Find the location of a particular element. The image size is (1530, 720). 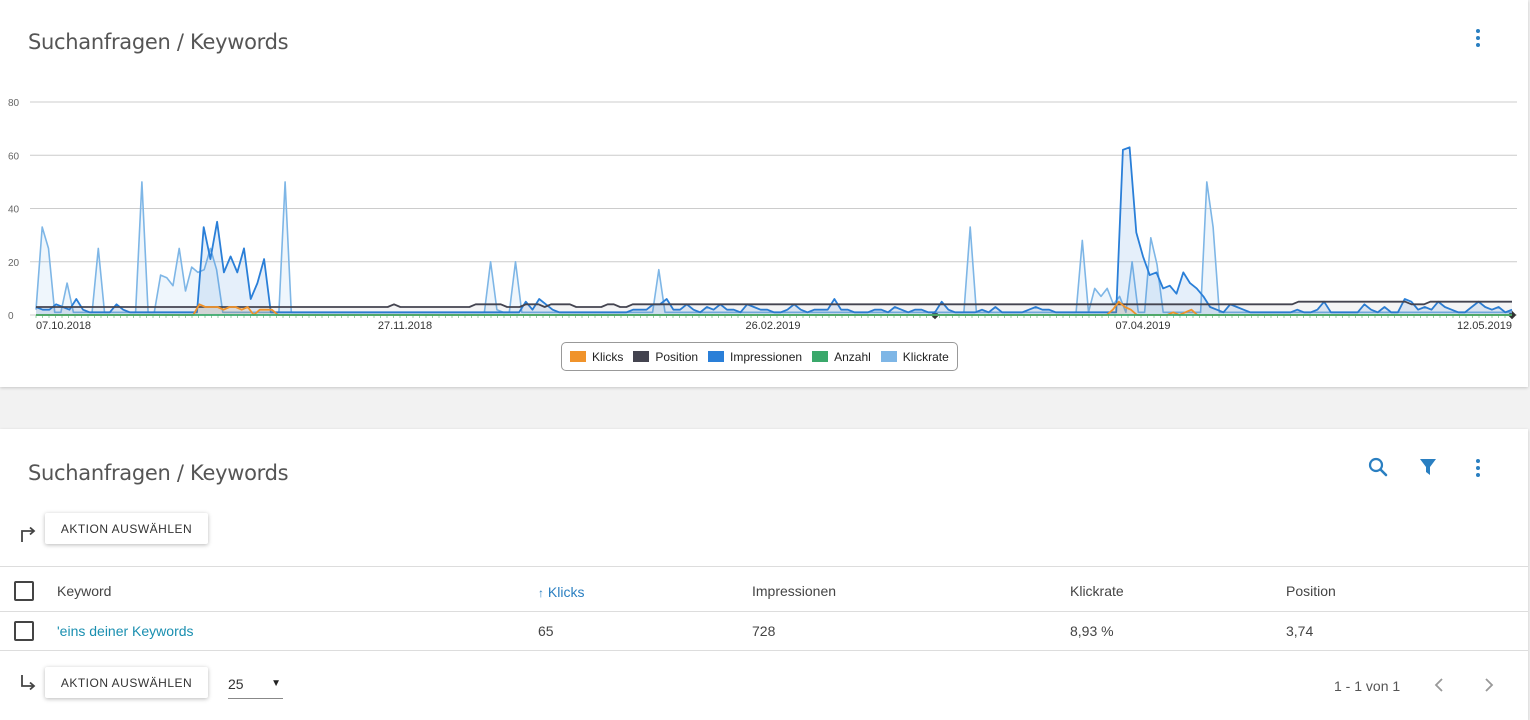

x-tick-label: 12.05.2019 is located at coordinates (1484, 326).